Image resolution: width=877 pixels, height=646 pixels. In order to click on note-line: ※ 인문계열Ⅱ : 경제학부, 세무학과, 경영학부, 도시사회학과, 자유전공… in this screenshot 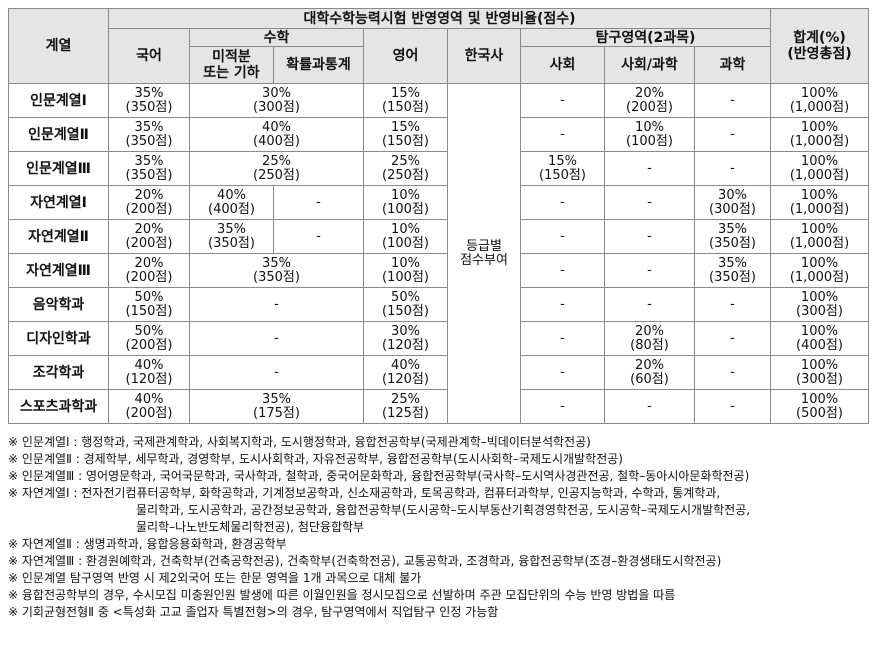, I will do `click(315, 459)`.